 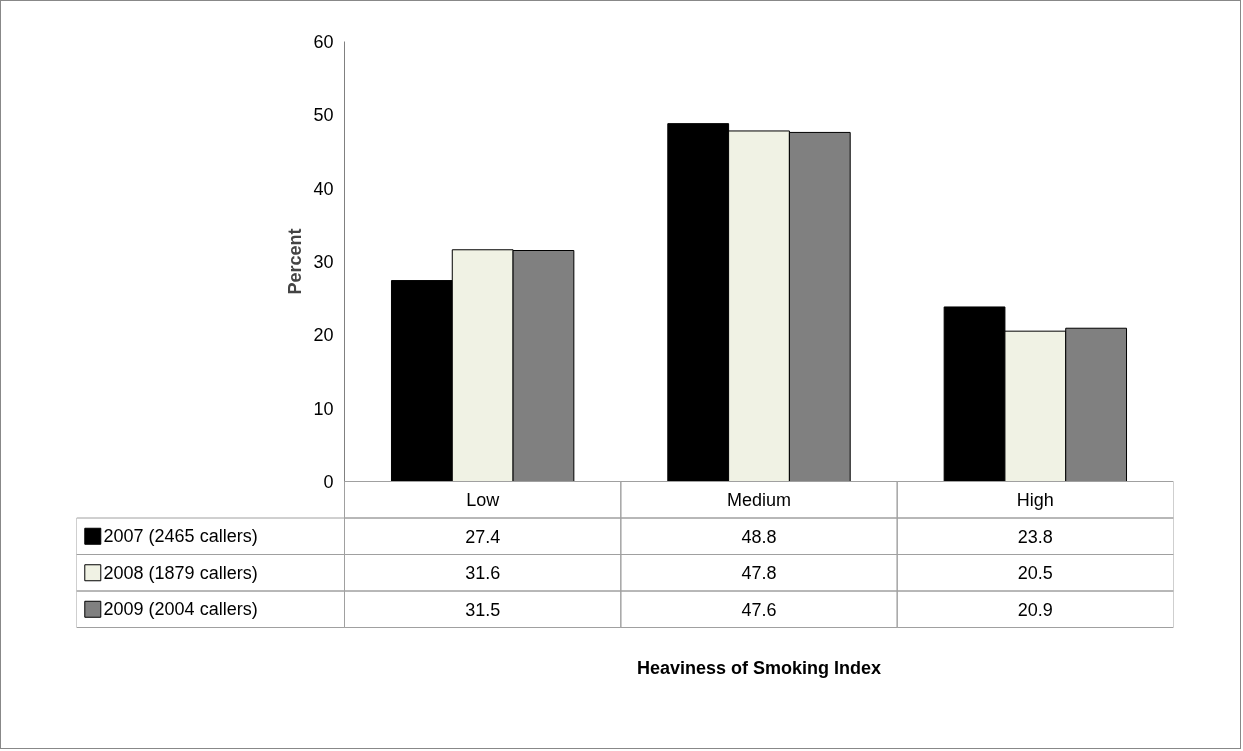 What do you see at coordinates (323, 115) in the screenshot?
I see `y-tick-label: 50` at bounding box center [323, 115].